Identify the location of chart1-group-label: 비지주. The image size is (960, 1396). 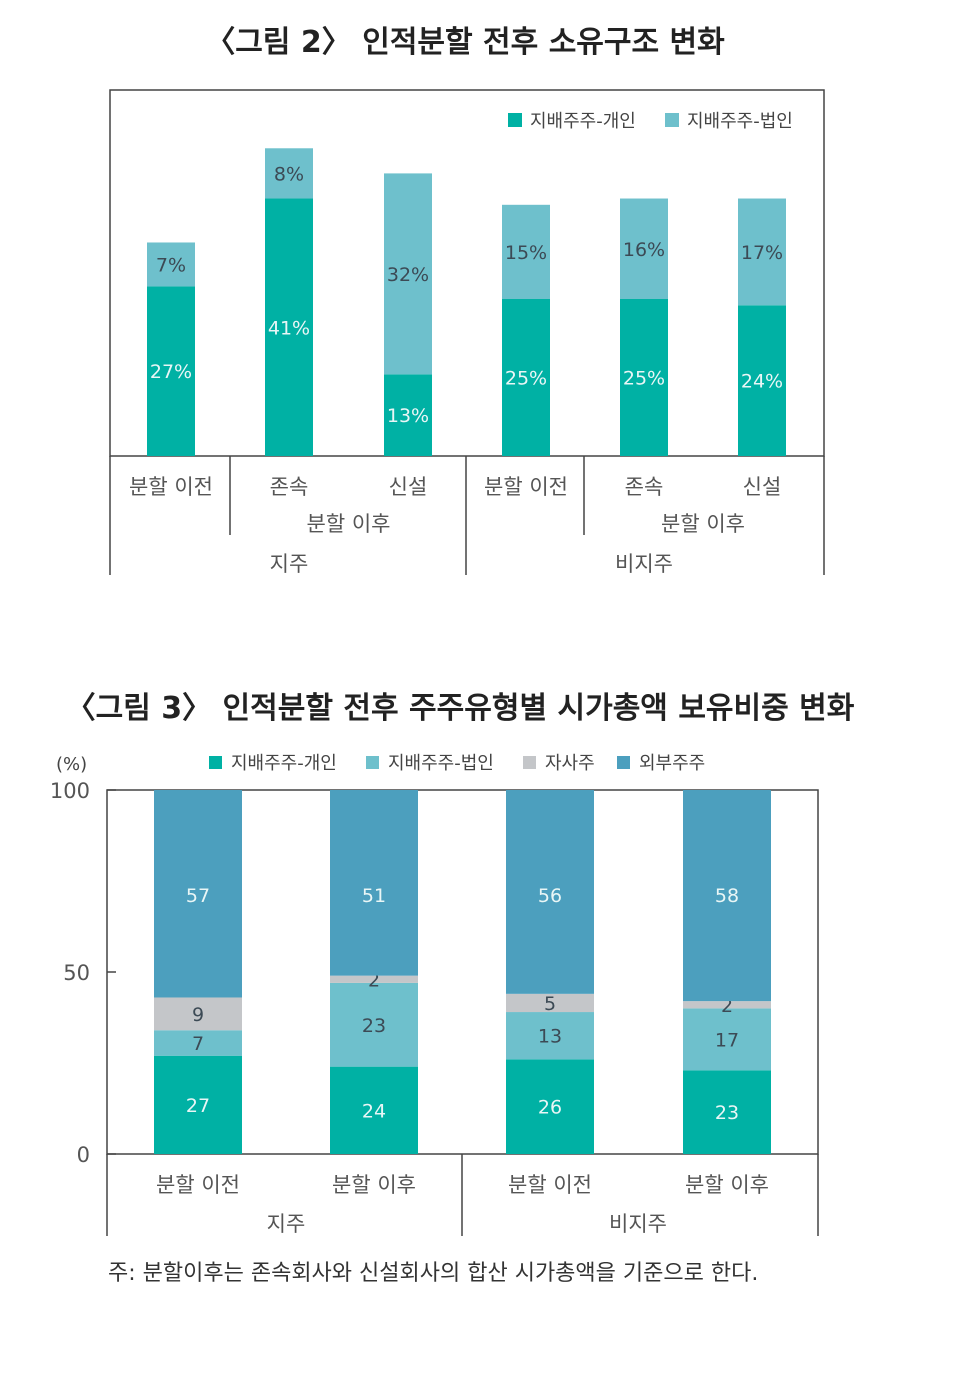
(644, 564).